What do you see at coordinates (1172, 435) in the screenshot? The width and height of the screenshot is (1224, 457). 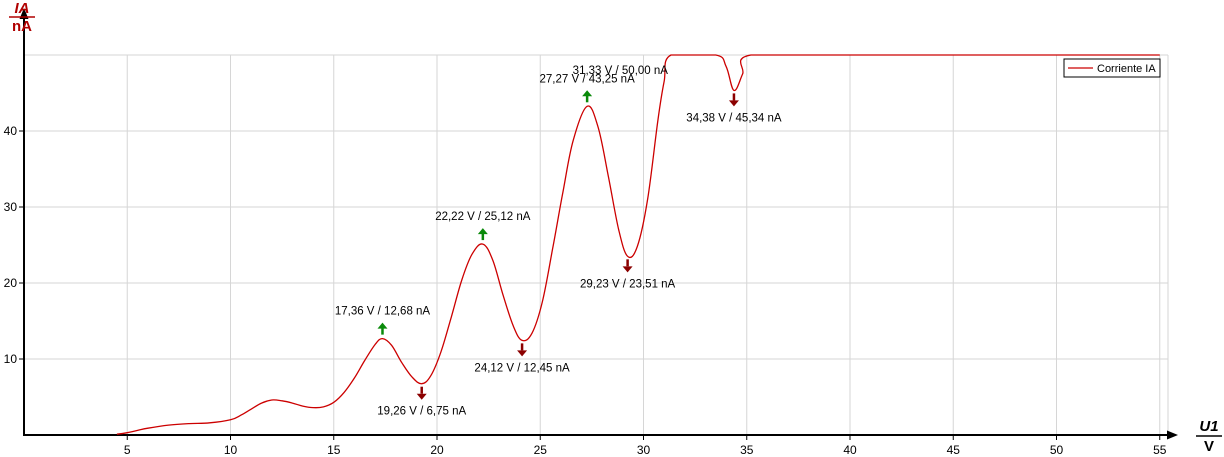 I see `x-axis-arrow-icon` at bounding box center [1172, 435].